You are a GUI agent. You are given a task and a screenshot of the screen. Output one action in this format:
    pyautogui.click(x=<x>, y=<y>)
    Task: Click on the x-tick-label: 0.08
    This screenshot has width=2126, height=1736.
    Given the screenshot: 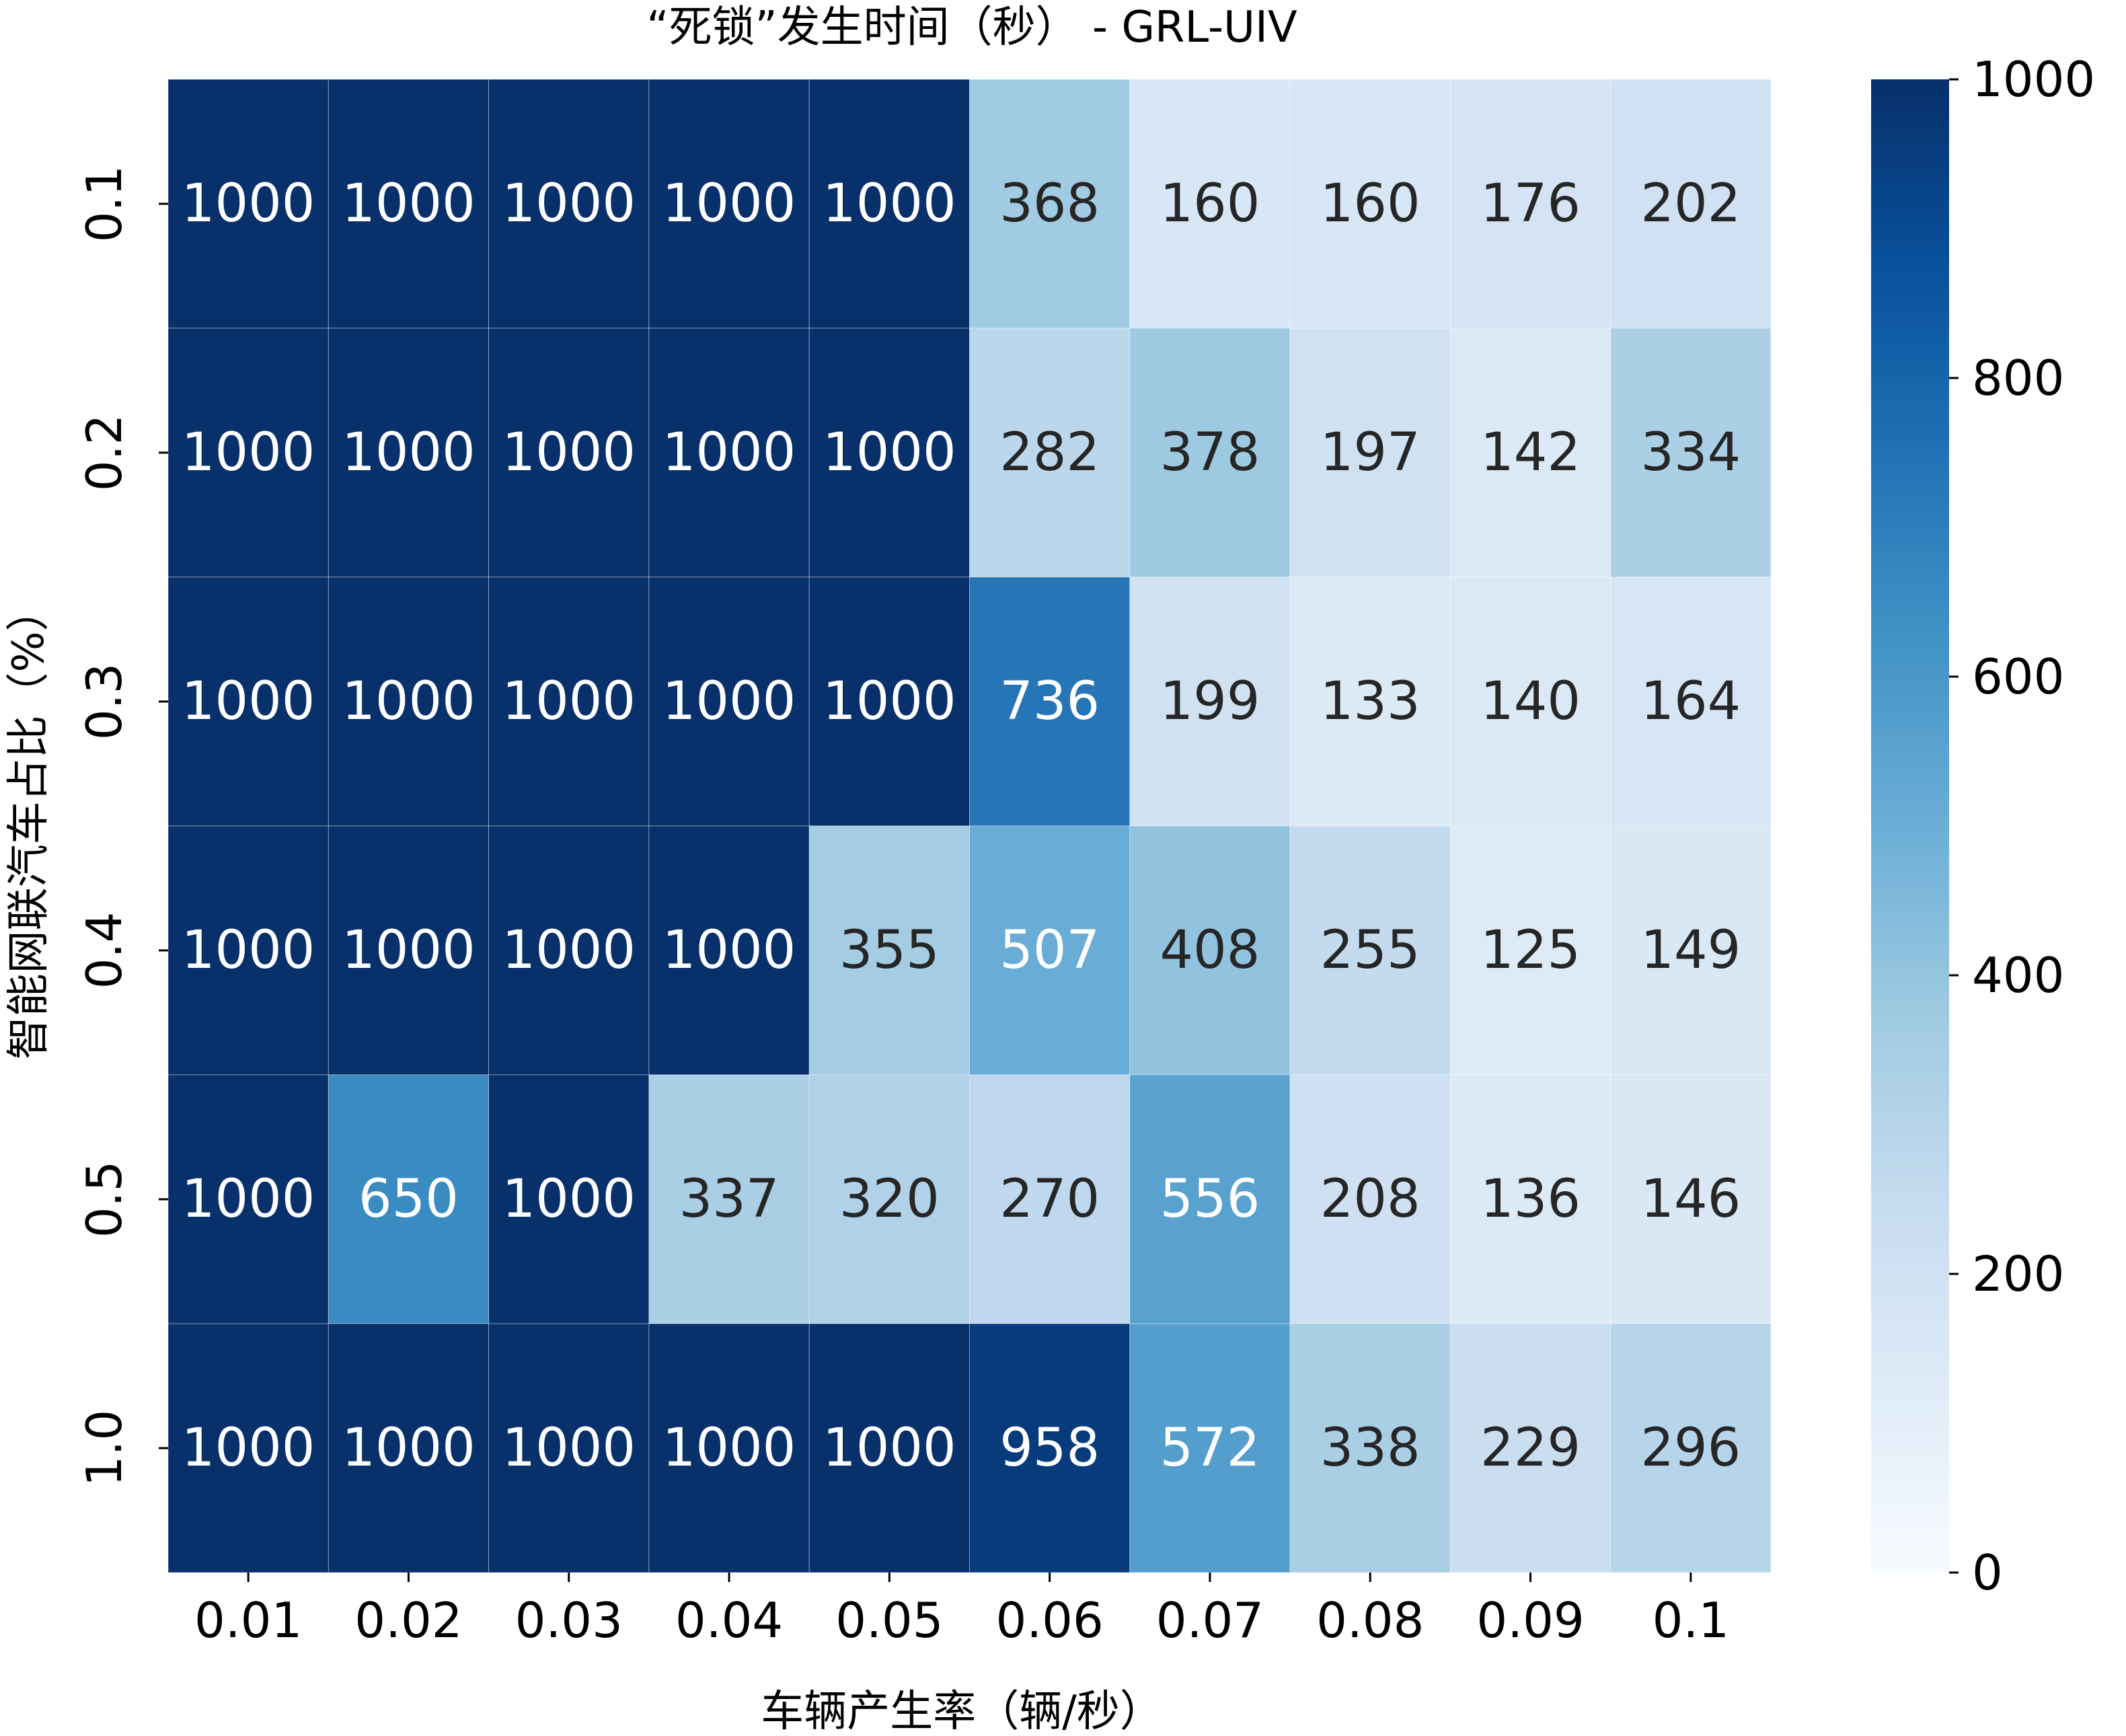 What is the action you would take?
    pyautogui.click(x=1370, y=1620)
    